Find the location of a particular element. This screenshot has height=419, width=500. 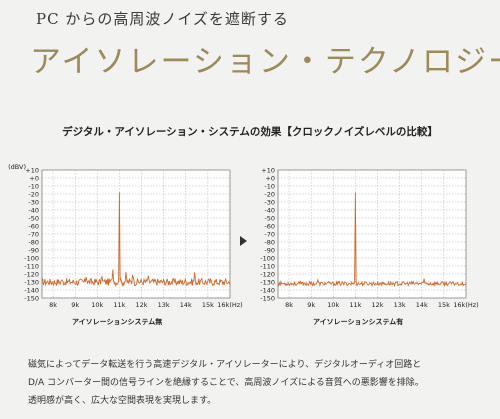

chart-caption-without: アイソレーションシステム無 is located at coordinates (117, 322).